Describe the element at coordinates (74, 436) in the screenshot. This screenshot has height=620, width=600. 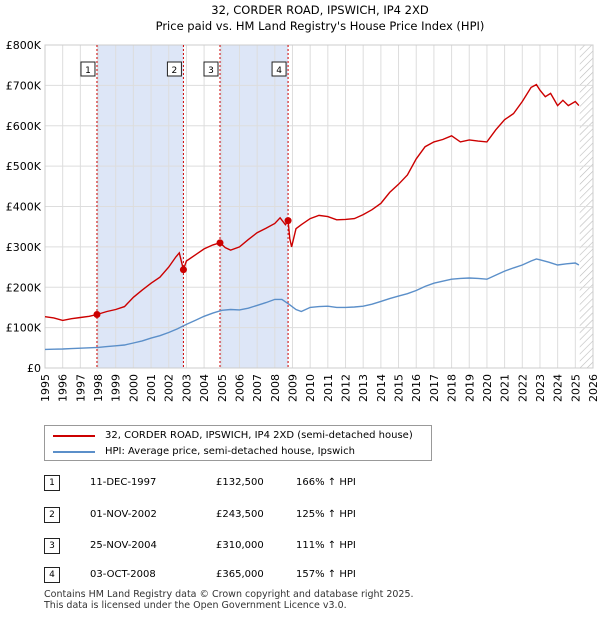
I see `legend-swatch-property` at that location.